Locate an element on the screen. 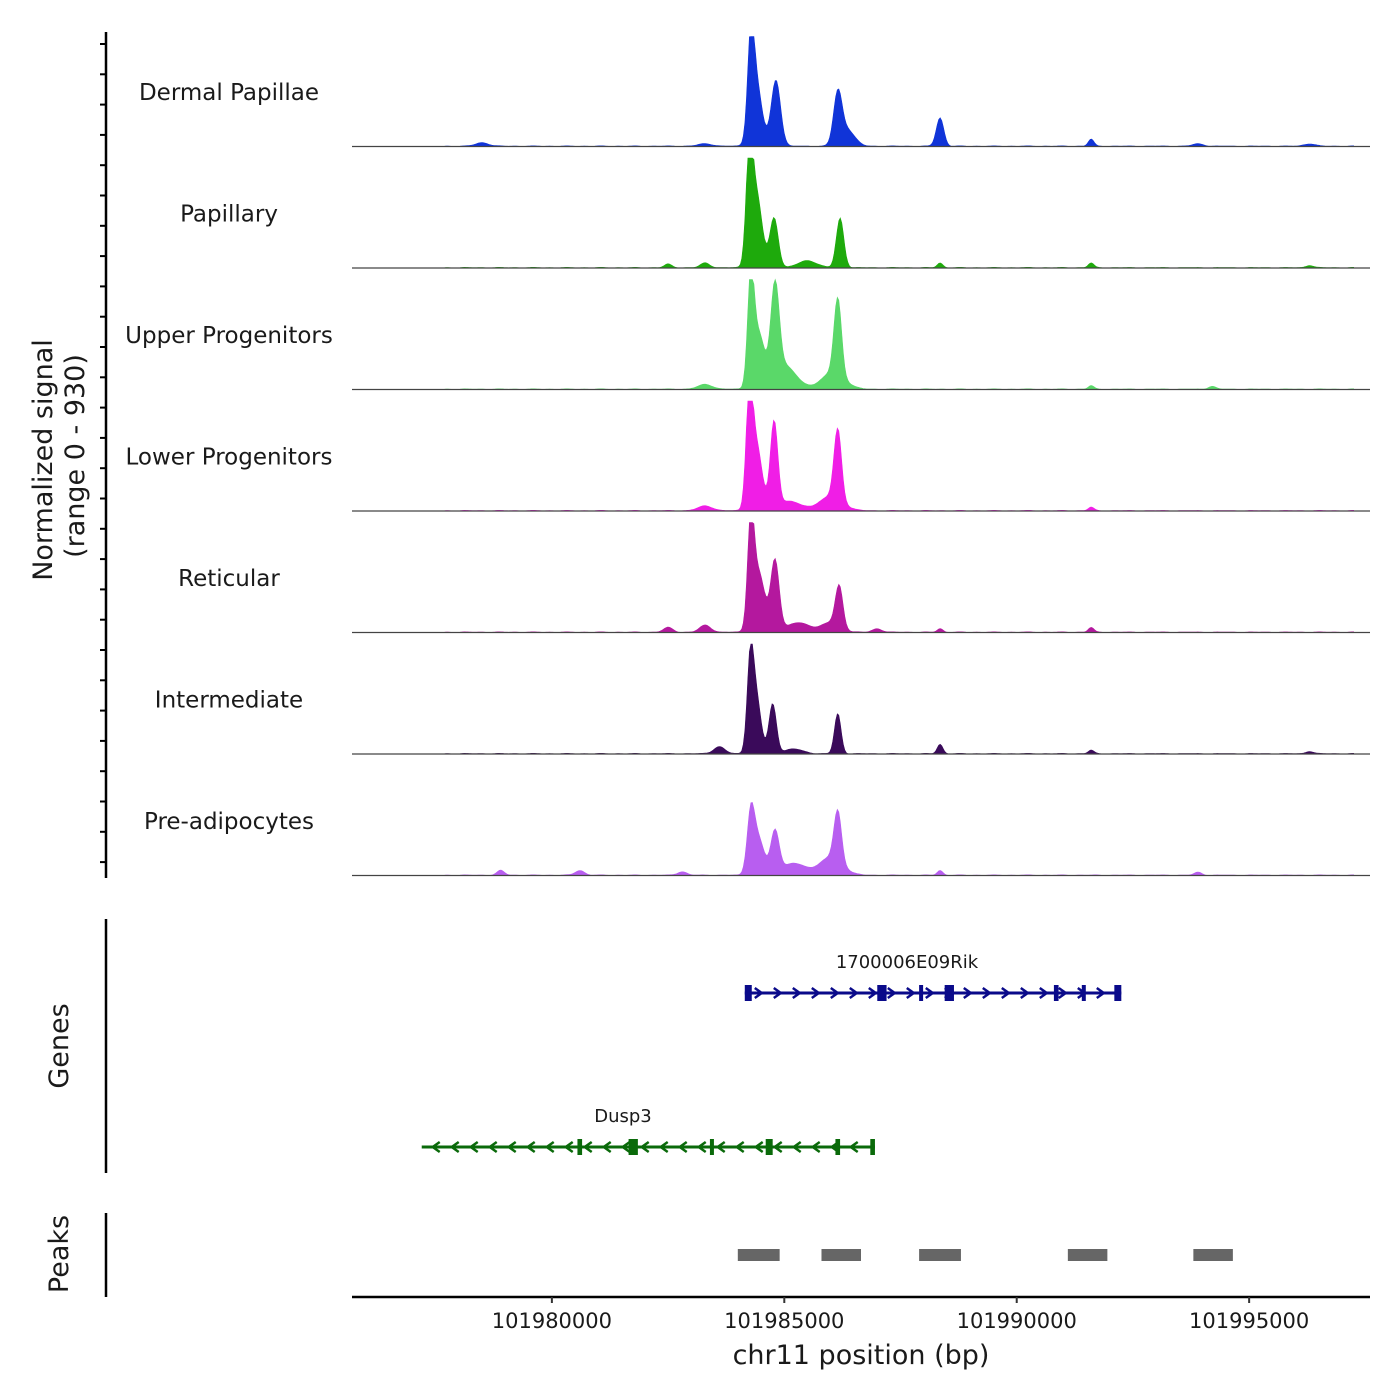  x-tick-label: 101995000 is located at coordinates (1249, 1321).